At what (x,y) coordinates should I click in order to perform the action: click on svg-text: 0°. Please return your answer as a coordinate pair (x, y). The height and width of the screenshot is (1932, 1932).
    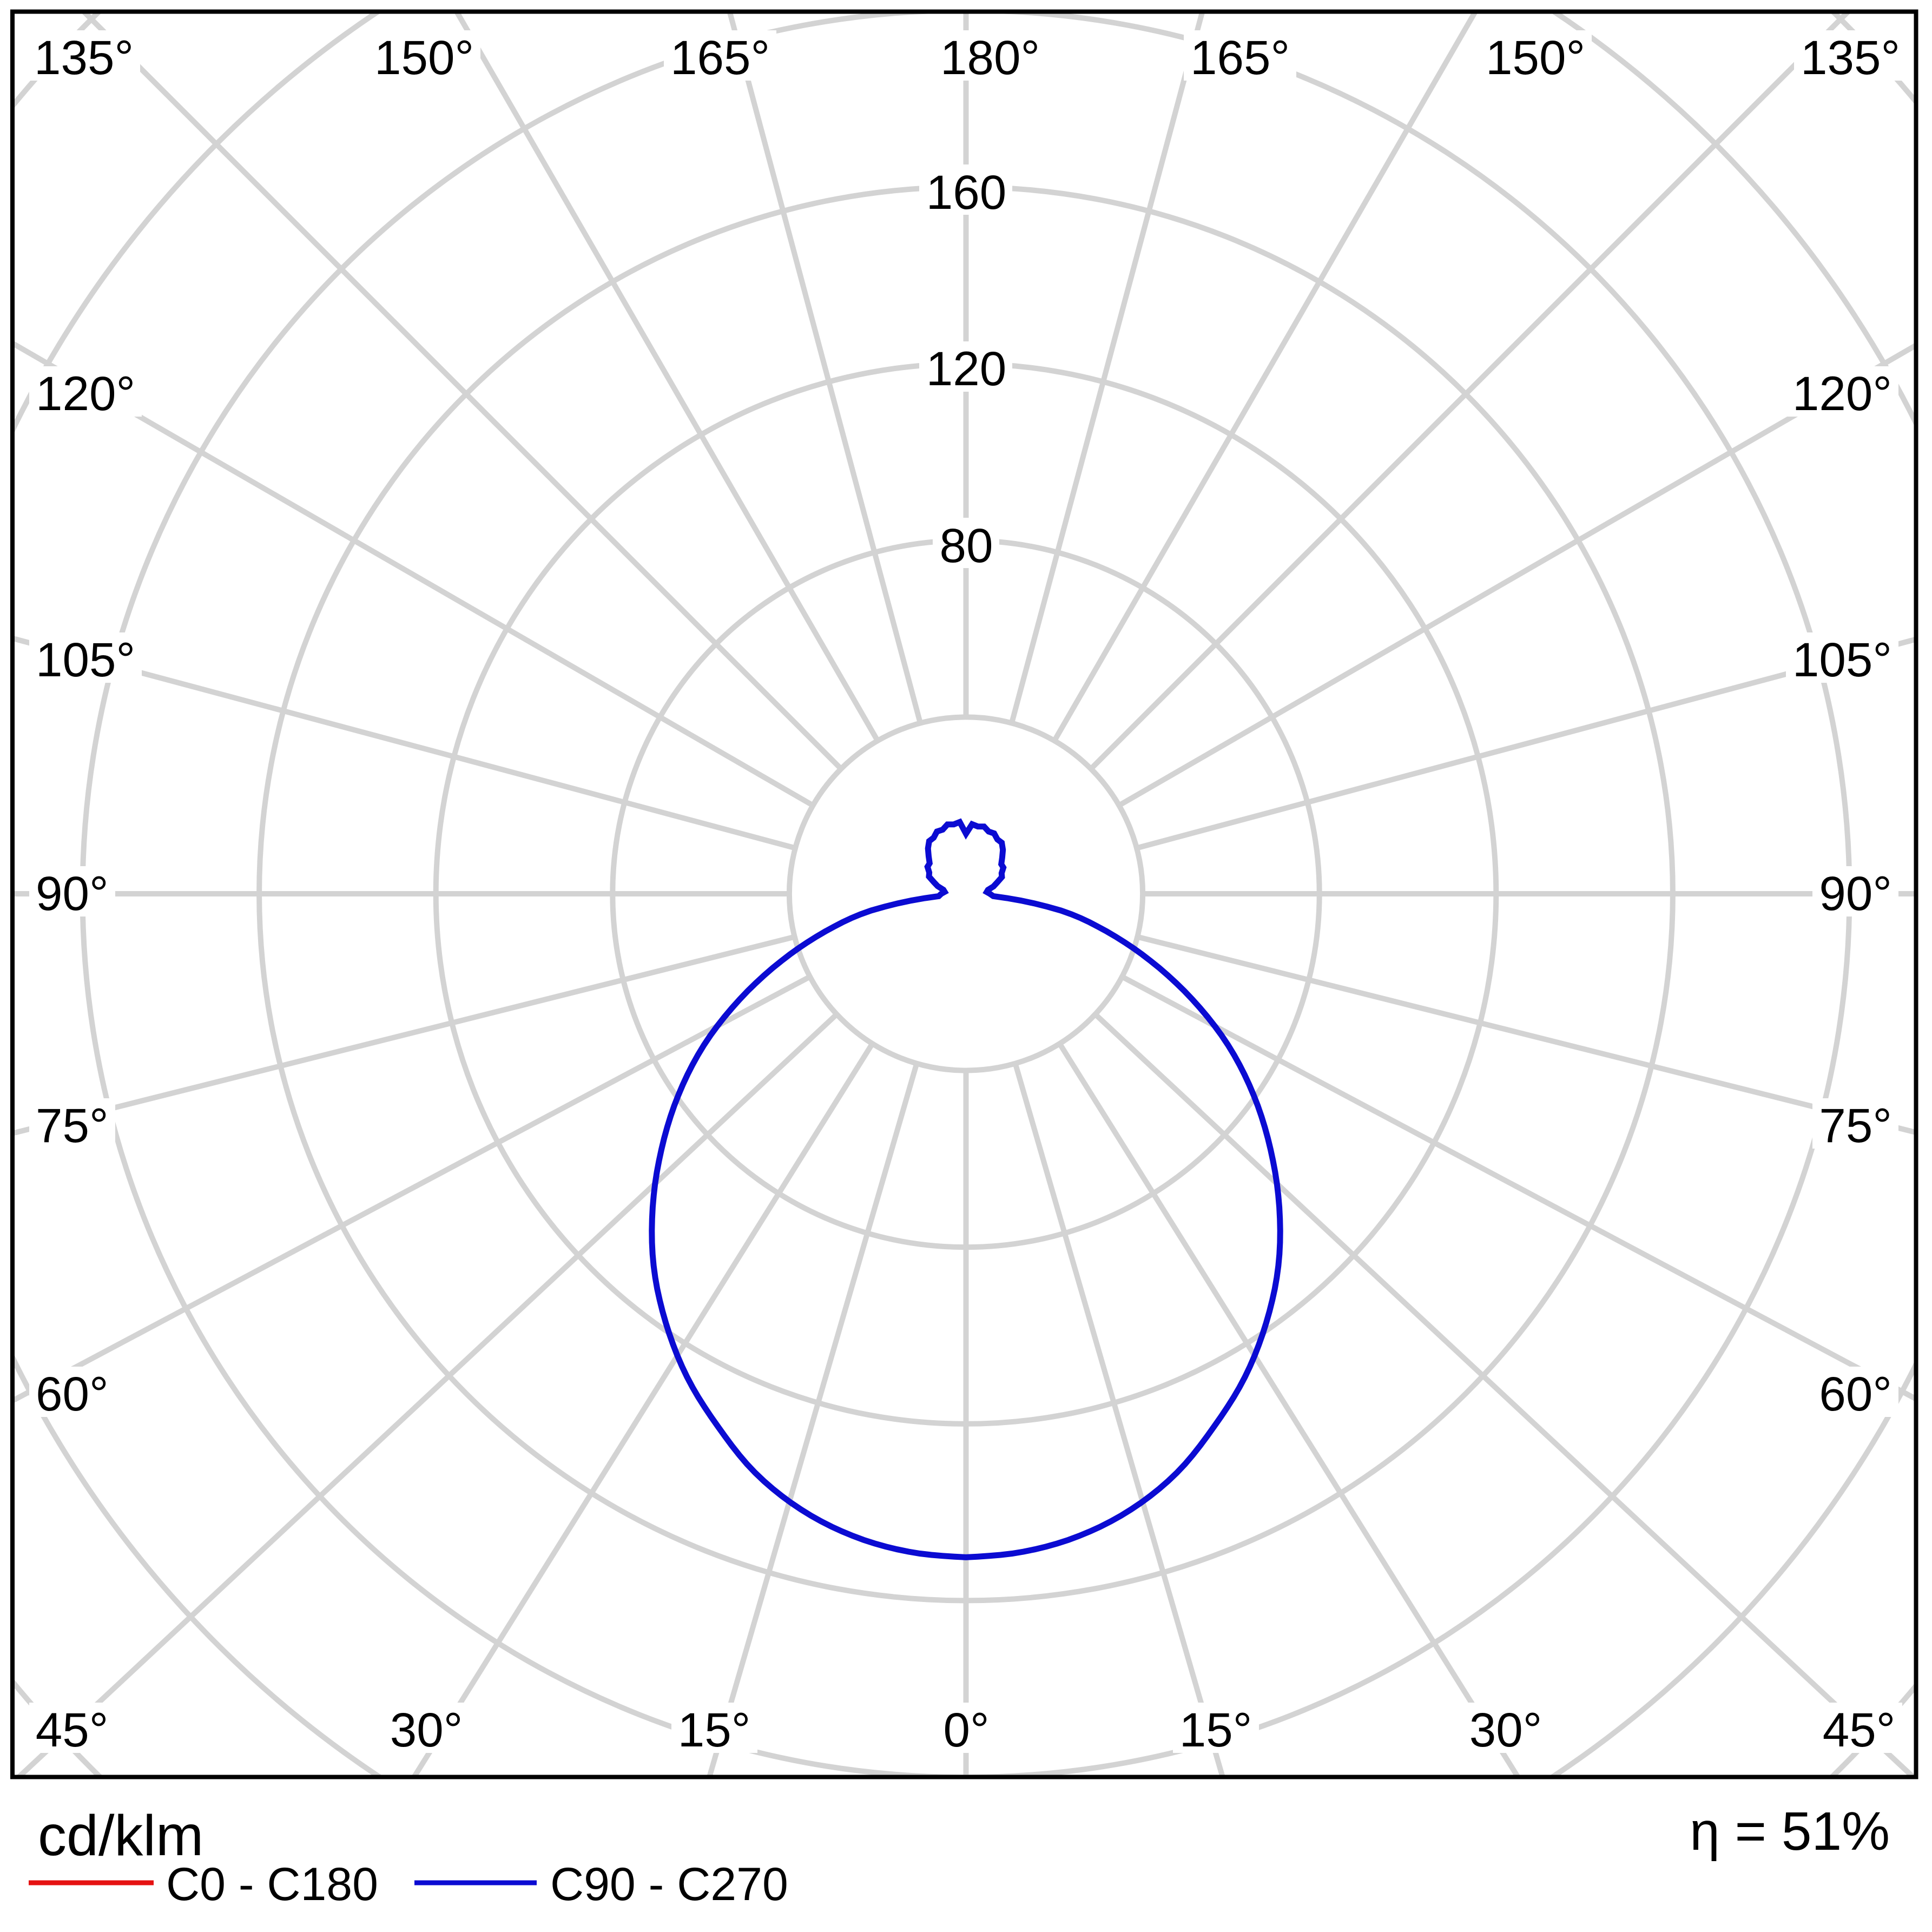
    Looking at the image, I should click on (966, 1730).